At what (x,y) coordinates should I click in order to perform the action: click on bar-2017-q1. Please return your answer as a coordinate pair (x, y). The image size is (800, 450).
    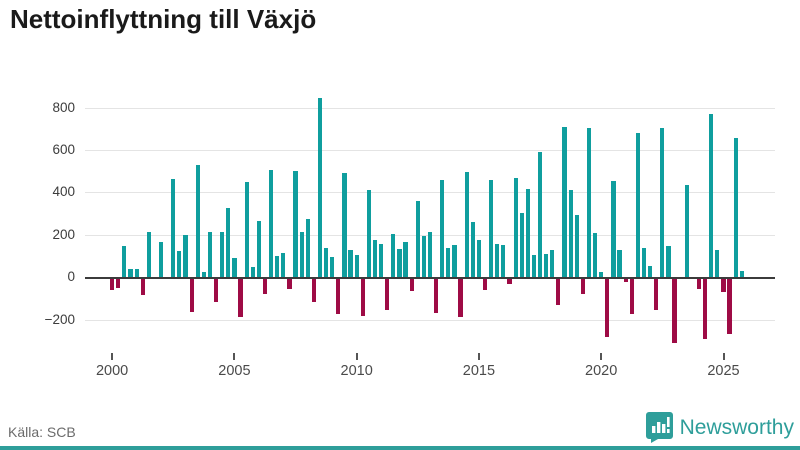
    Looking at the image, I should click on (527, 233).